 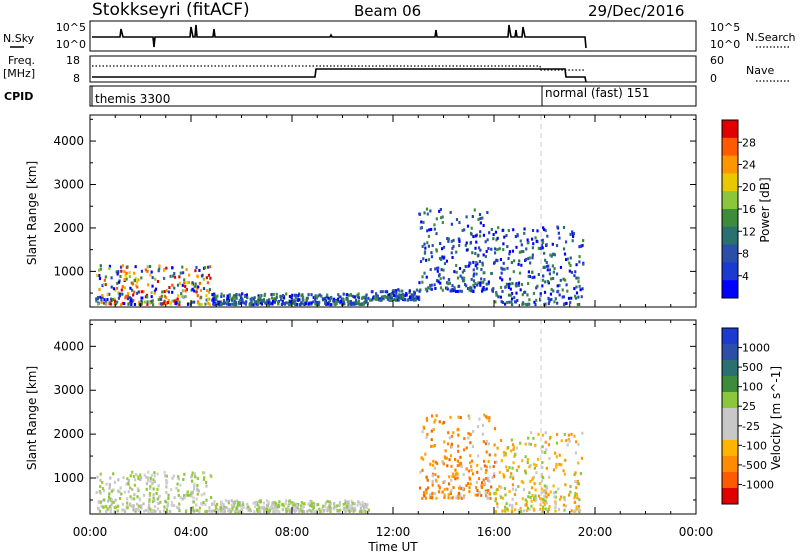 I want to click on x-tick-label: 04:00, so click(x=191, y=532).